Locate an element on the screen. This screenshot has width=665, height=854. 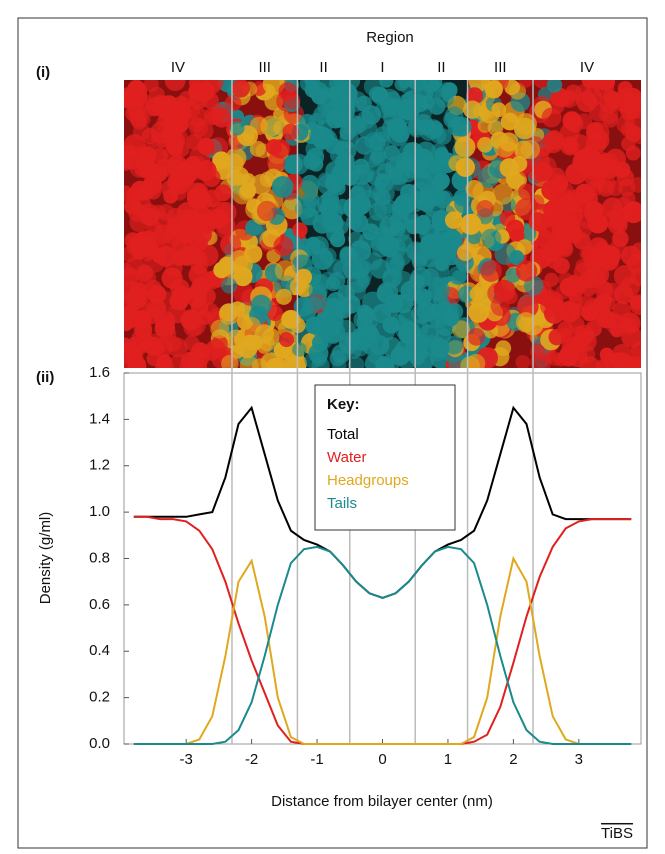
x-tick-label: -2 is located at coordinates (251, 759).